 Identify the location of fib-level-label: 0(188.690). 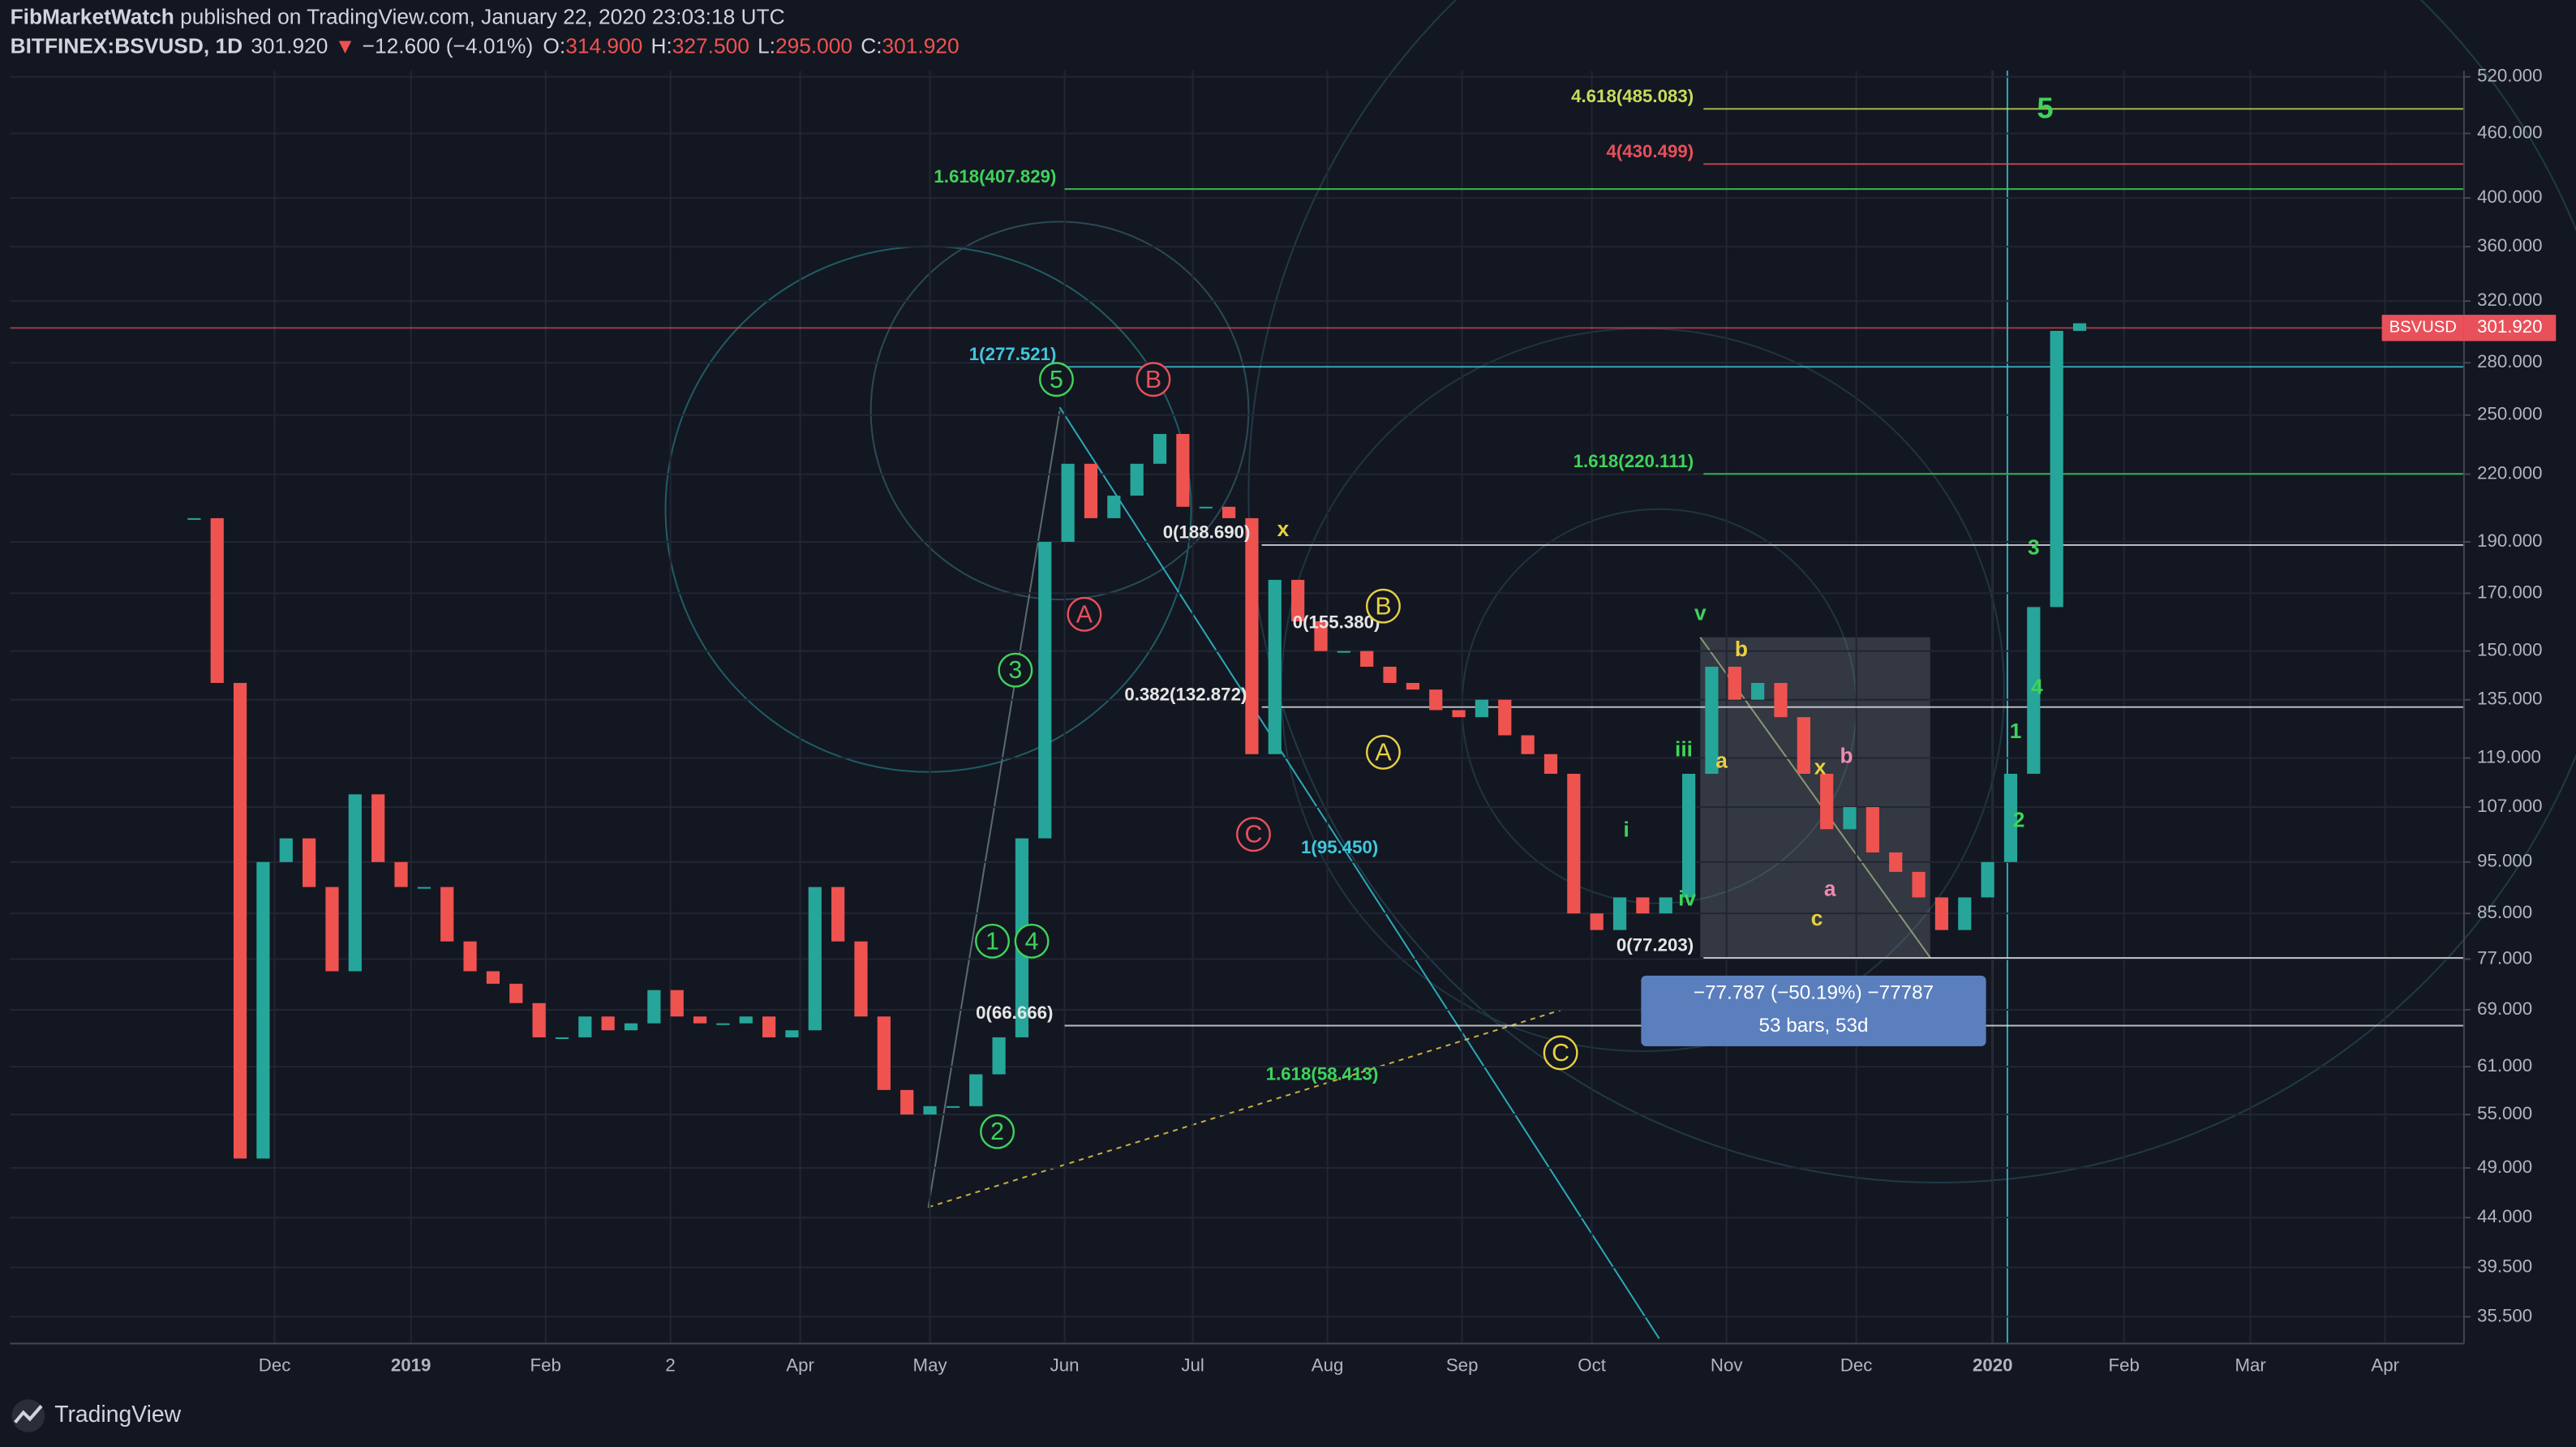
(1207, 532).